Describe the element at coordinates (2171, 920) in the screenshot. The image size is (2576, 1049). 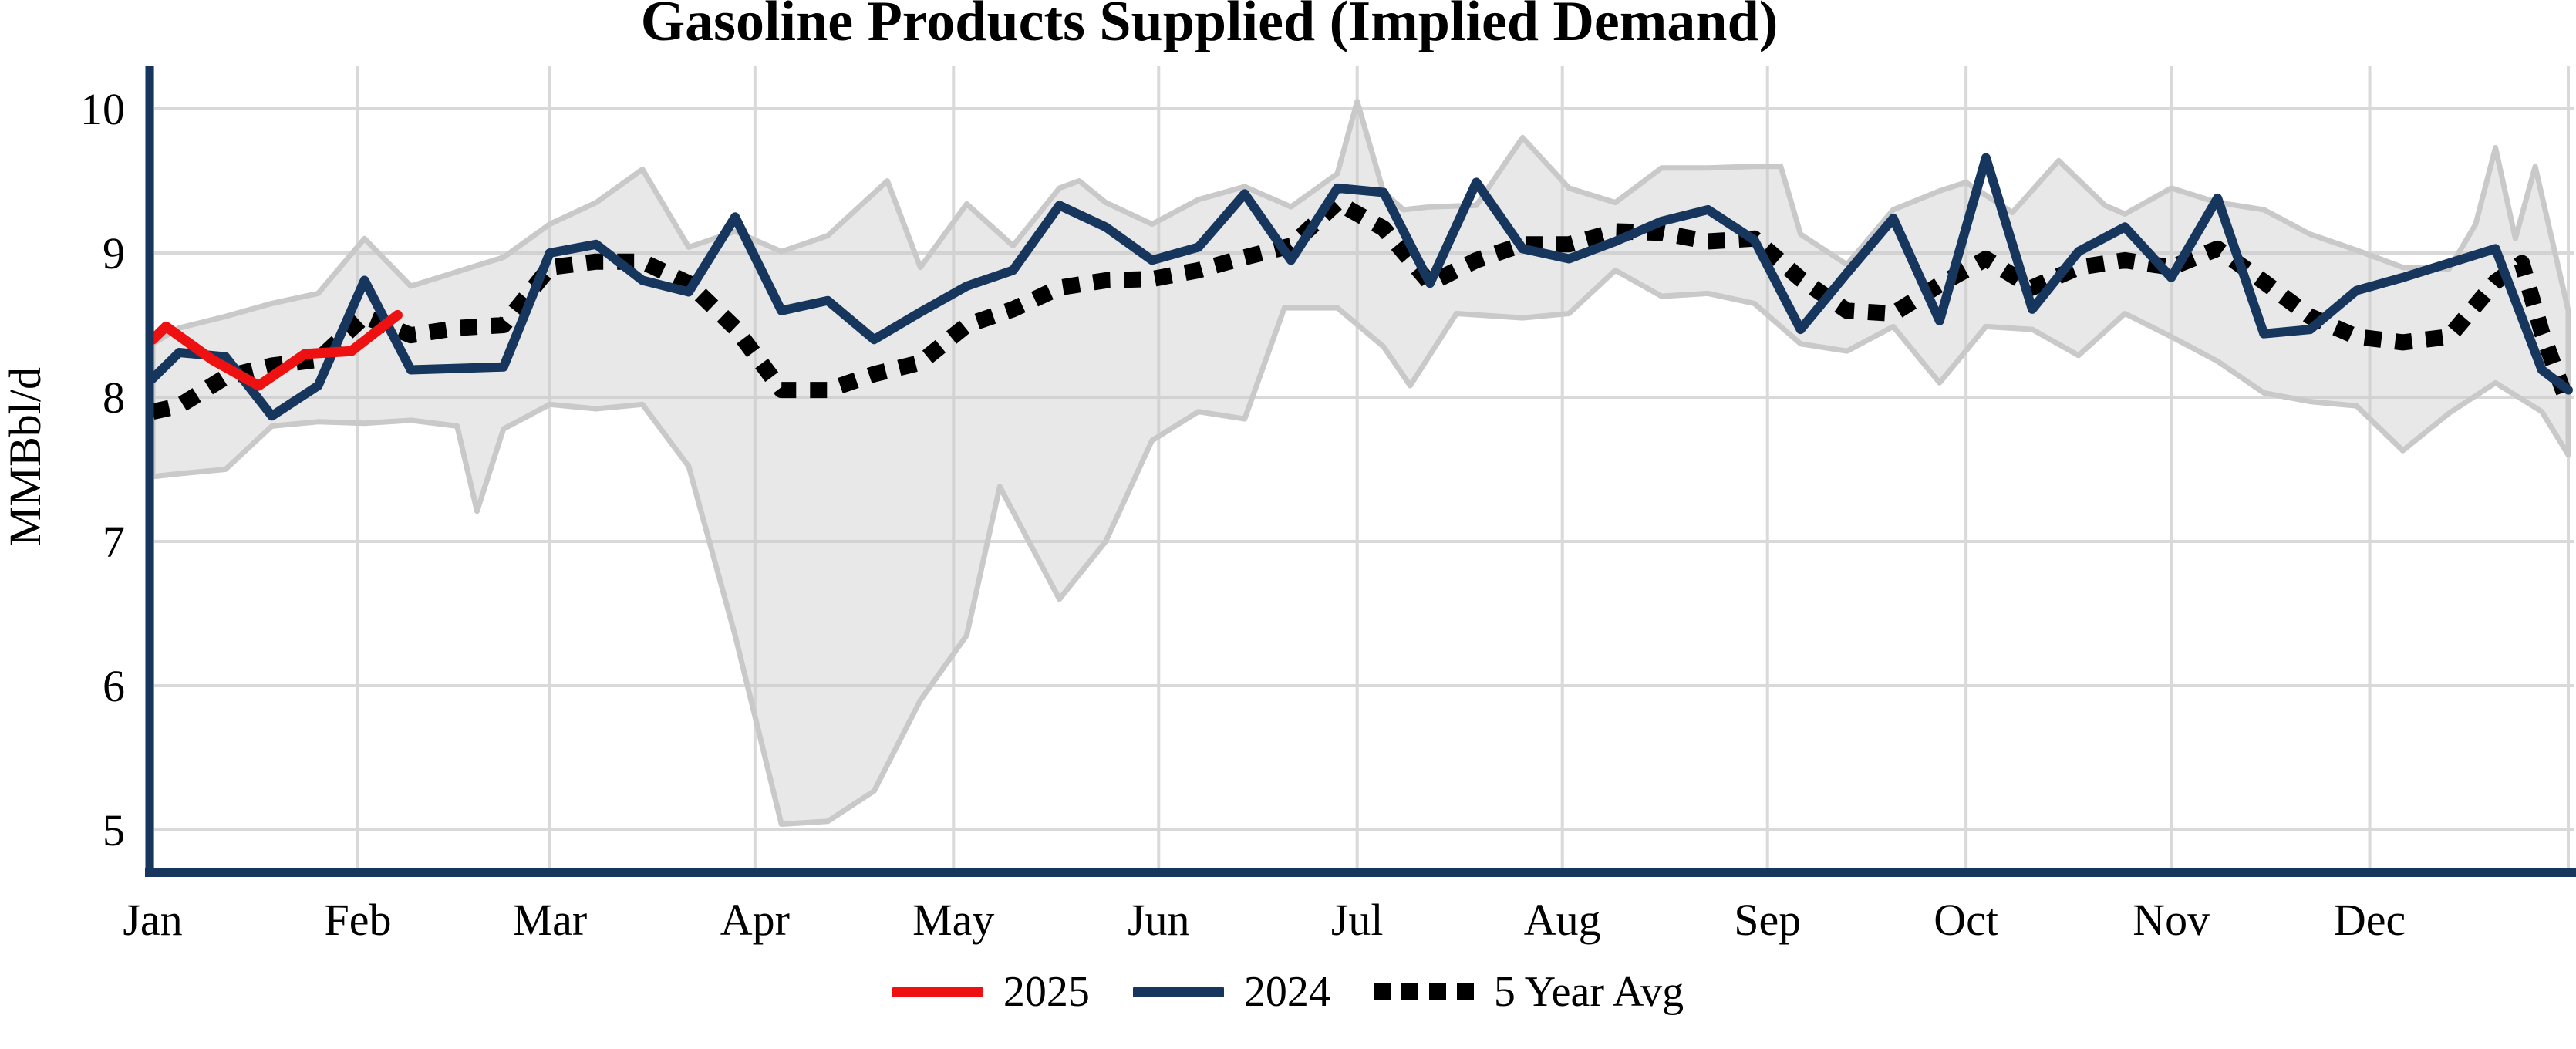
I see `x-month-label-Nov: Nov` at that location.